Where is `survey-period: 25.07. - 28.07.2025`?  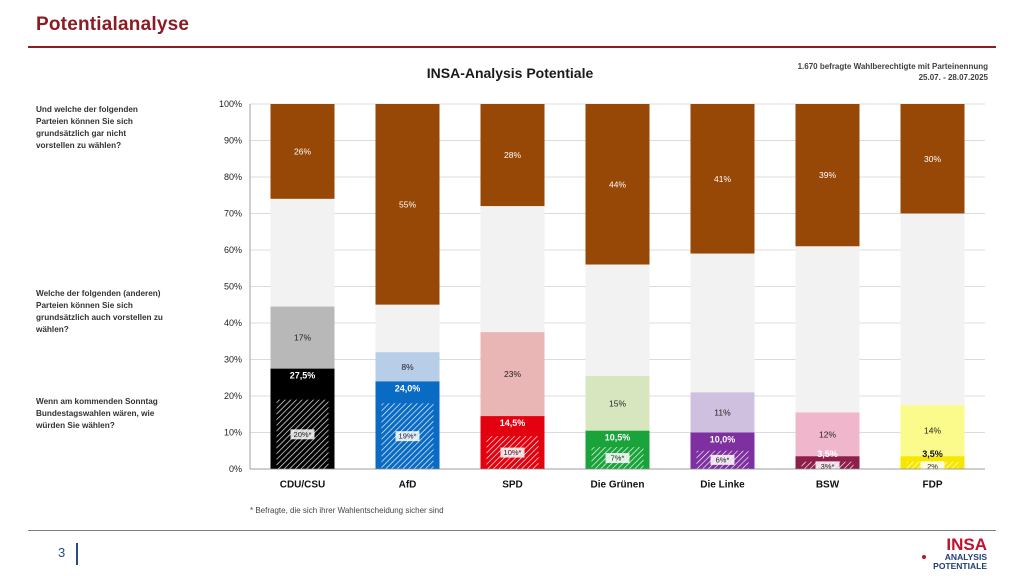
survey-period: 25.07. - 28.07.2025 is located at coordinates (953, 77).